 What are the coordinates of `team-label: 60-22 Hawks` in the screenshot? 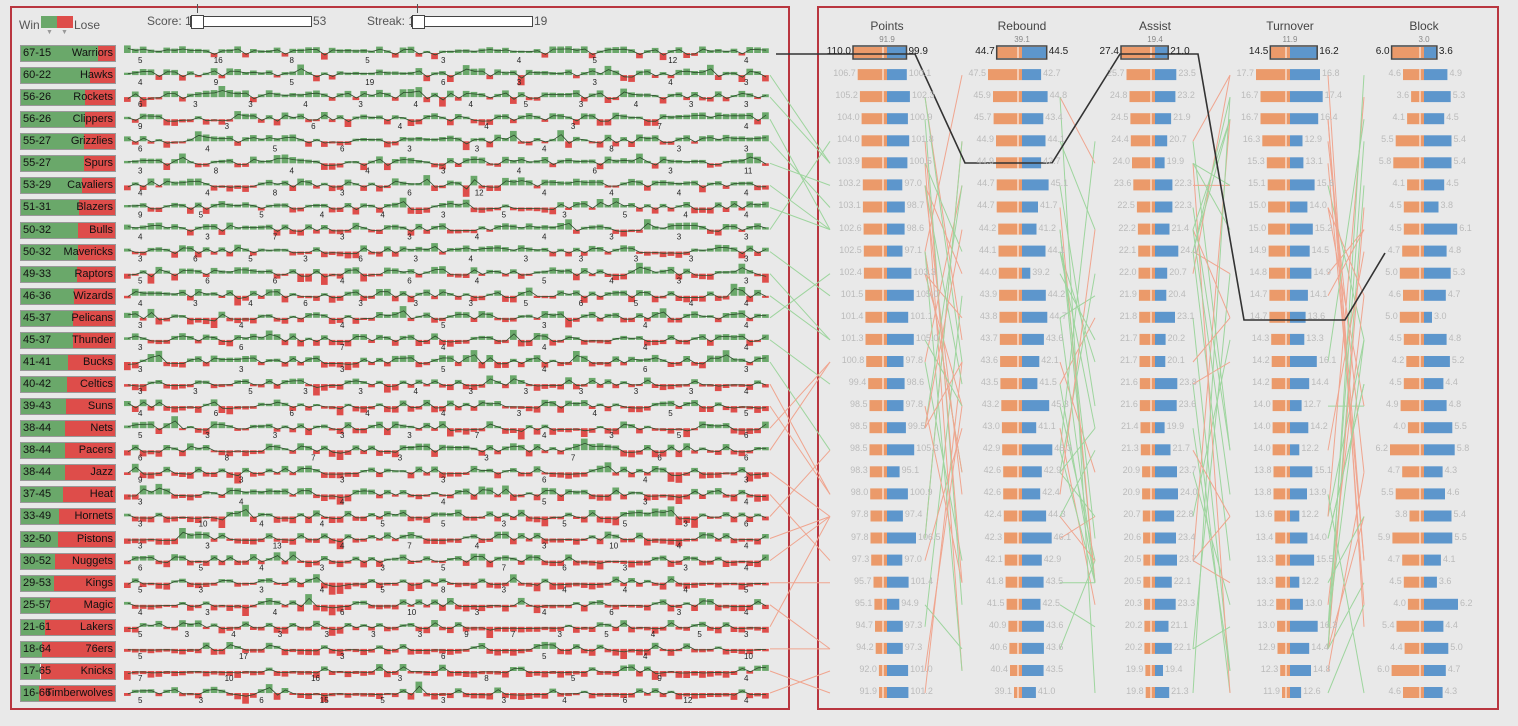 It's located at (68, 76).